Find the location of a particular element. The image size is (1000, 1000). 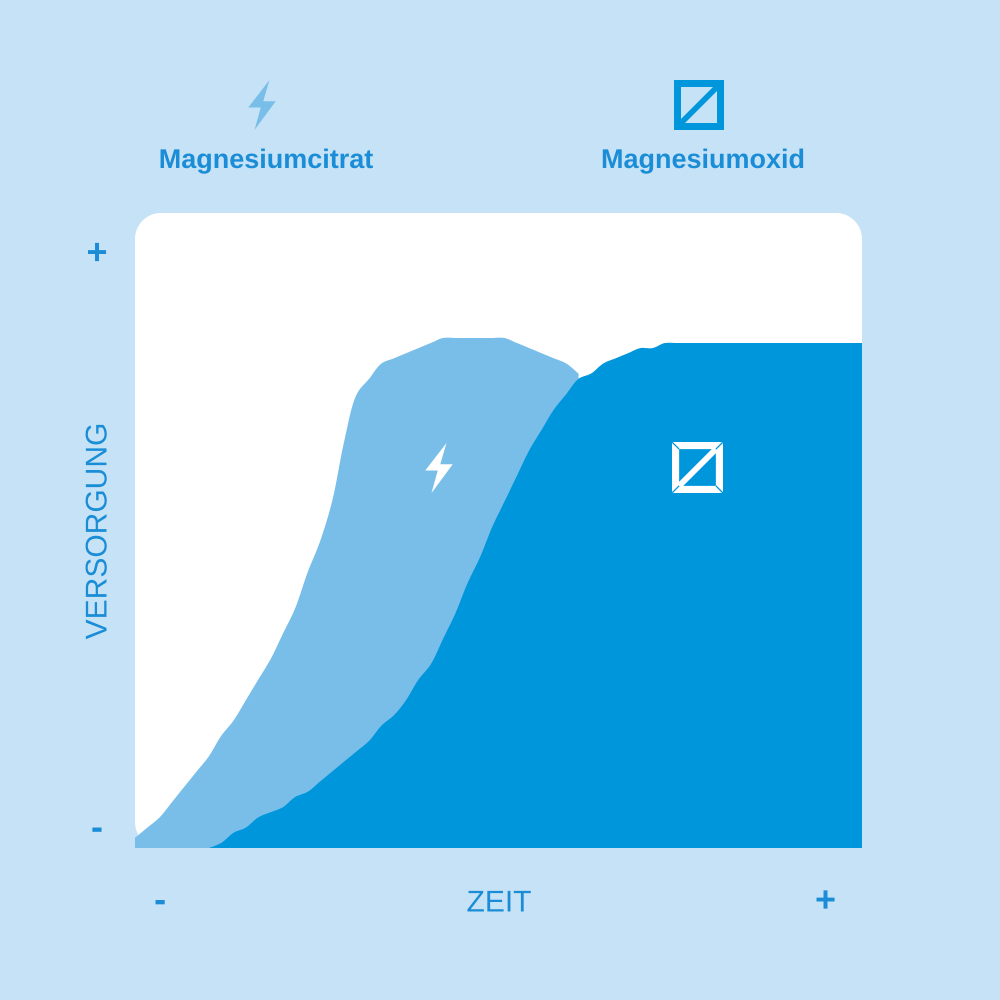

legend-label: Magnesiumoxid is located at coordinates (703, 159).